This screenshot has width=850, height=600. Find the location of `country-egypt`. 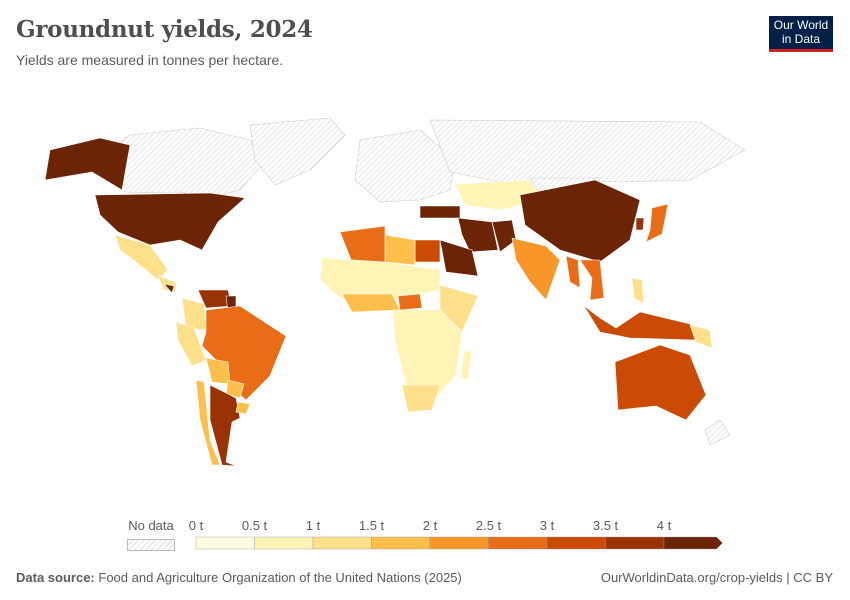

country-egypt is located at coordinates (427, 251).